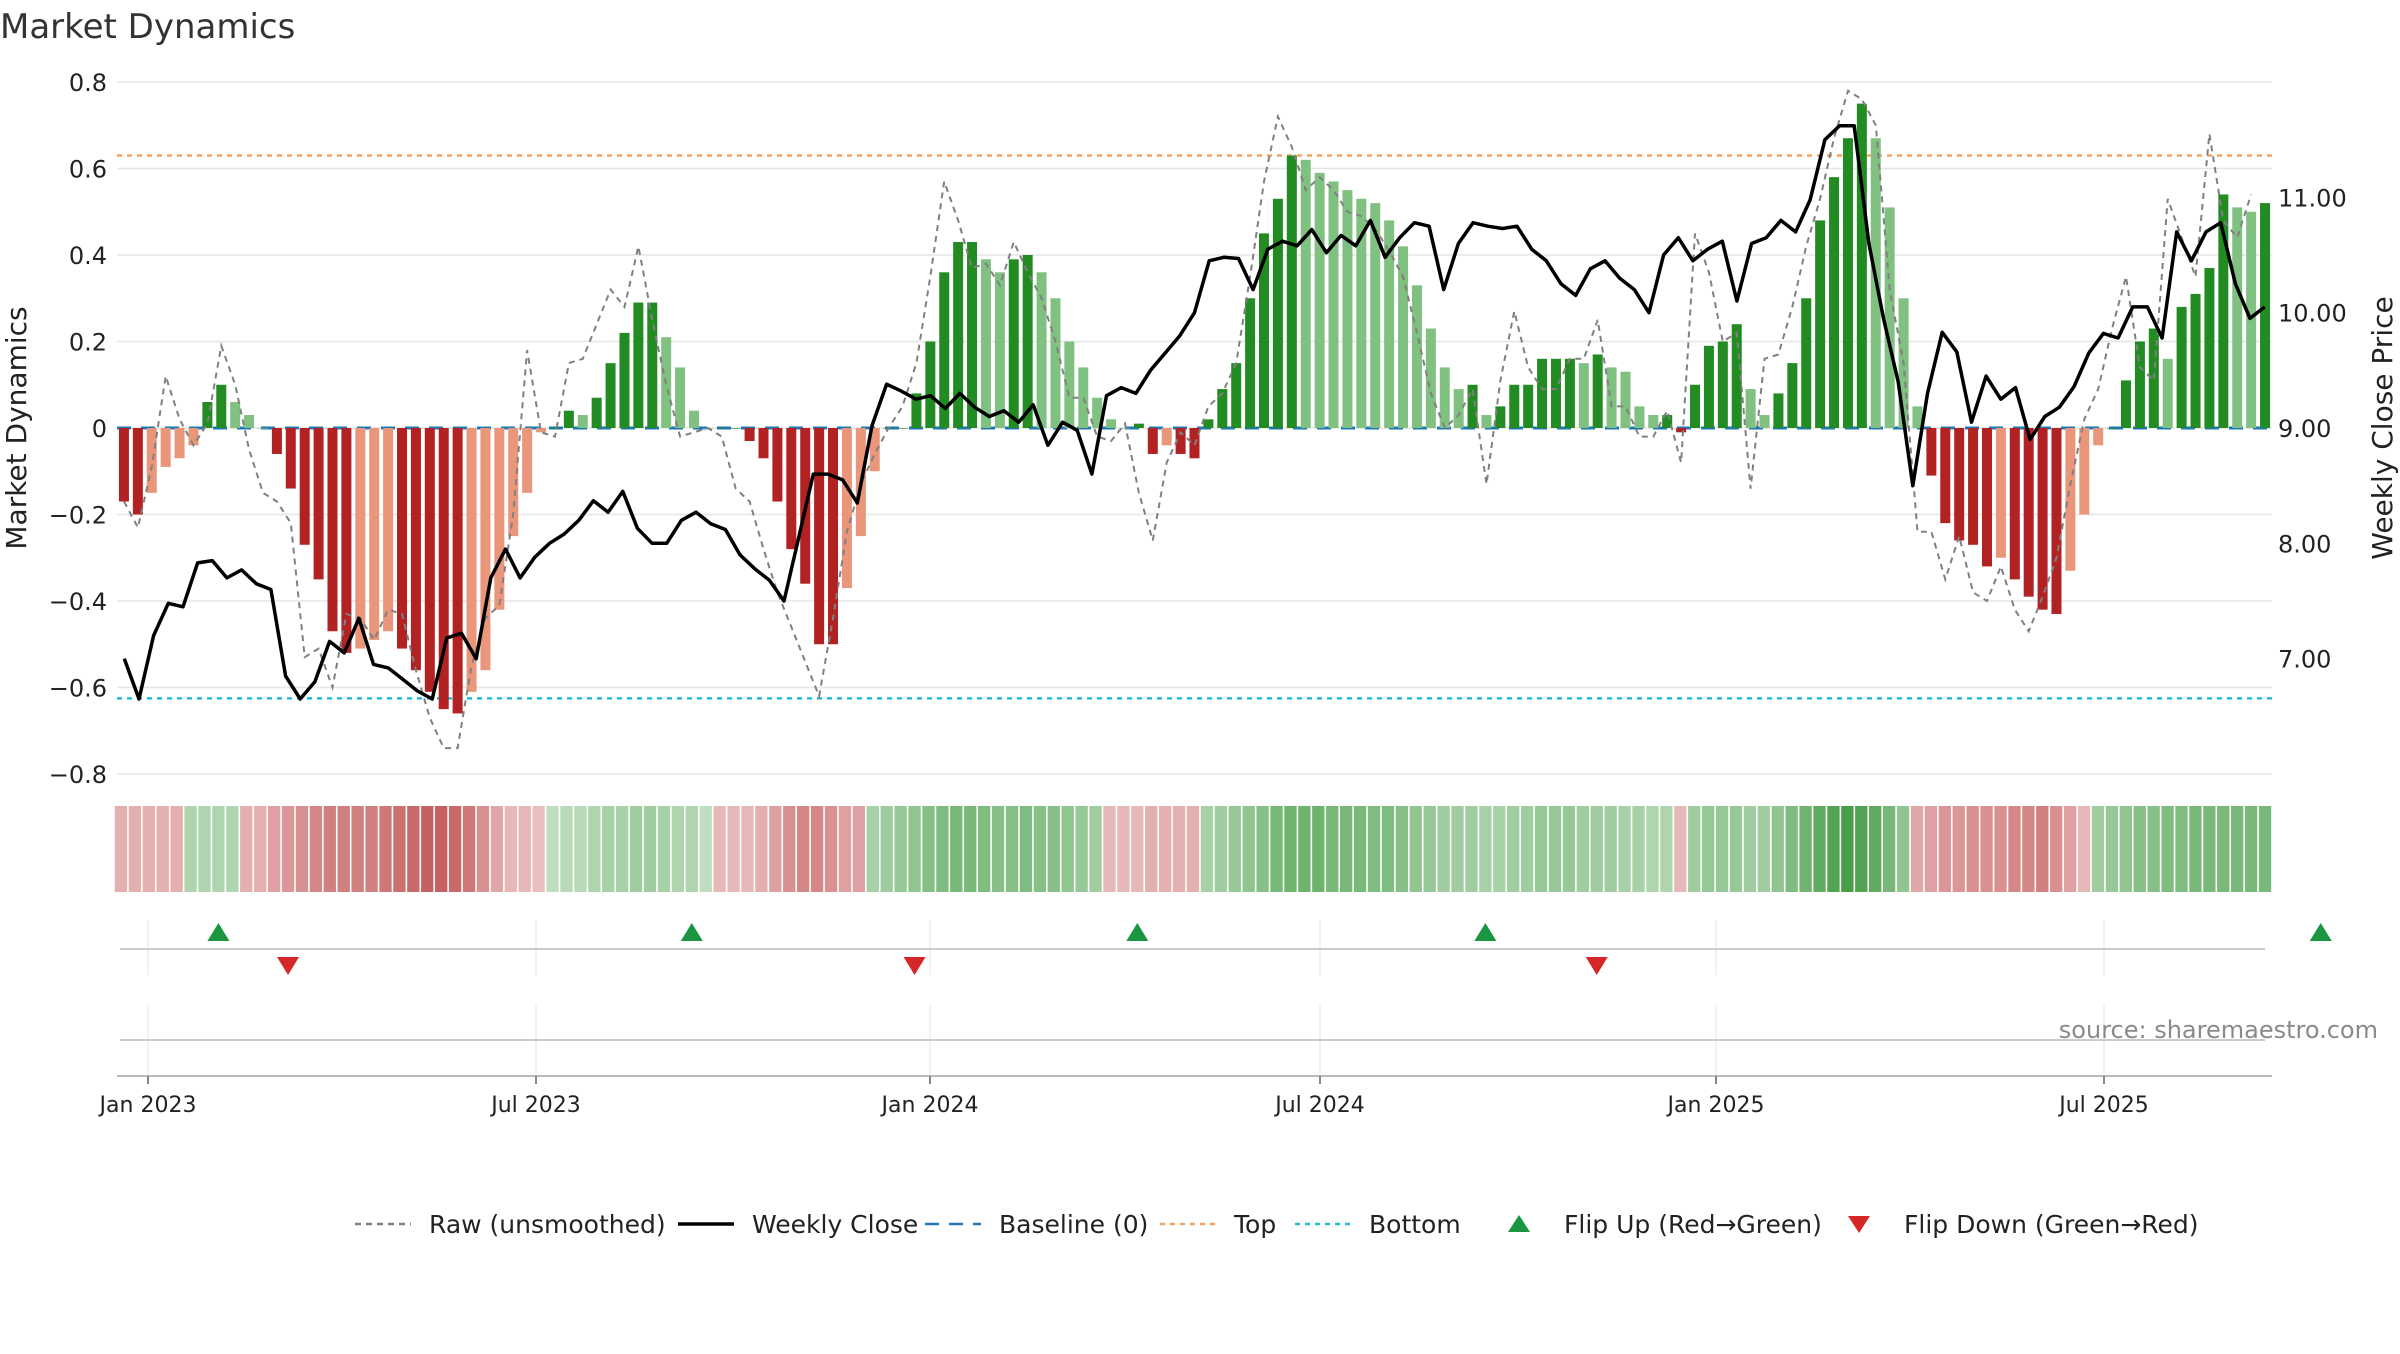 The image size is (2400, 1354). Describe the element at coordinates (1596, 966) in the screenshot. I see `flip-down-marker` at that location.